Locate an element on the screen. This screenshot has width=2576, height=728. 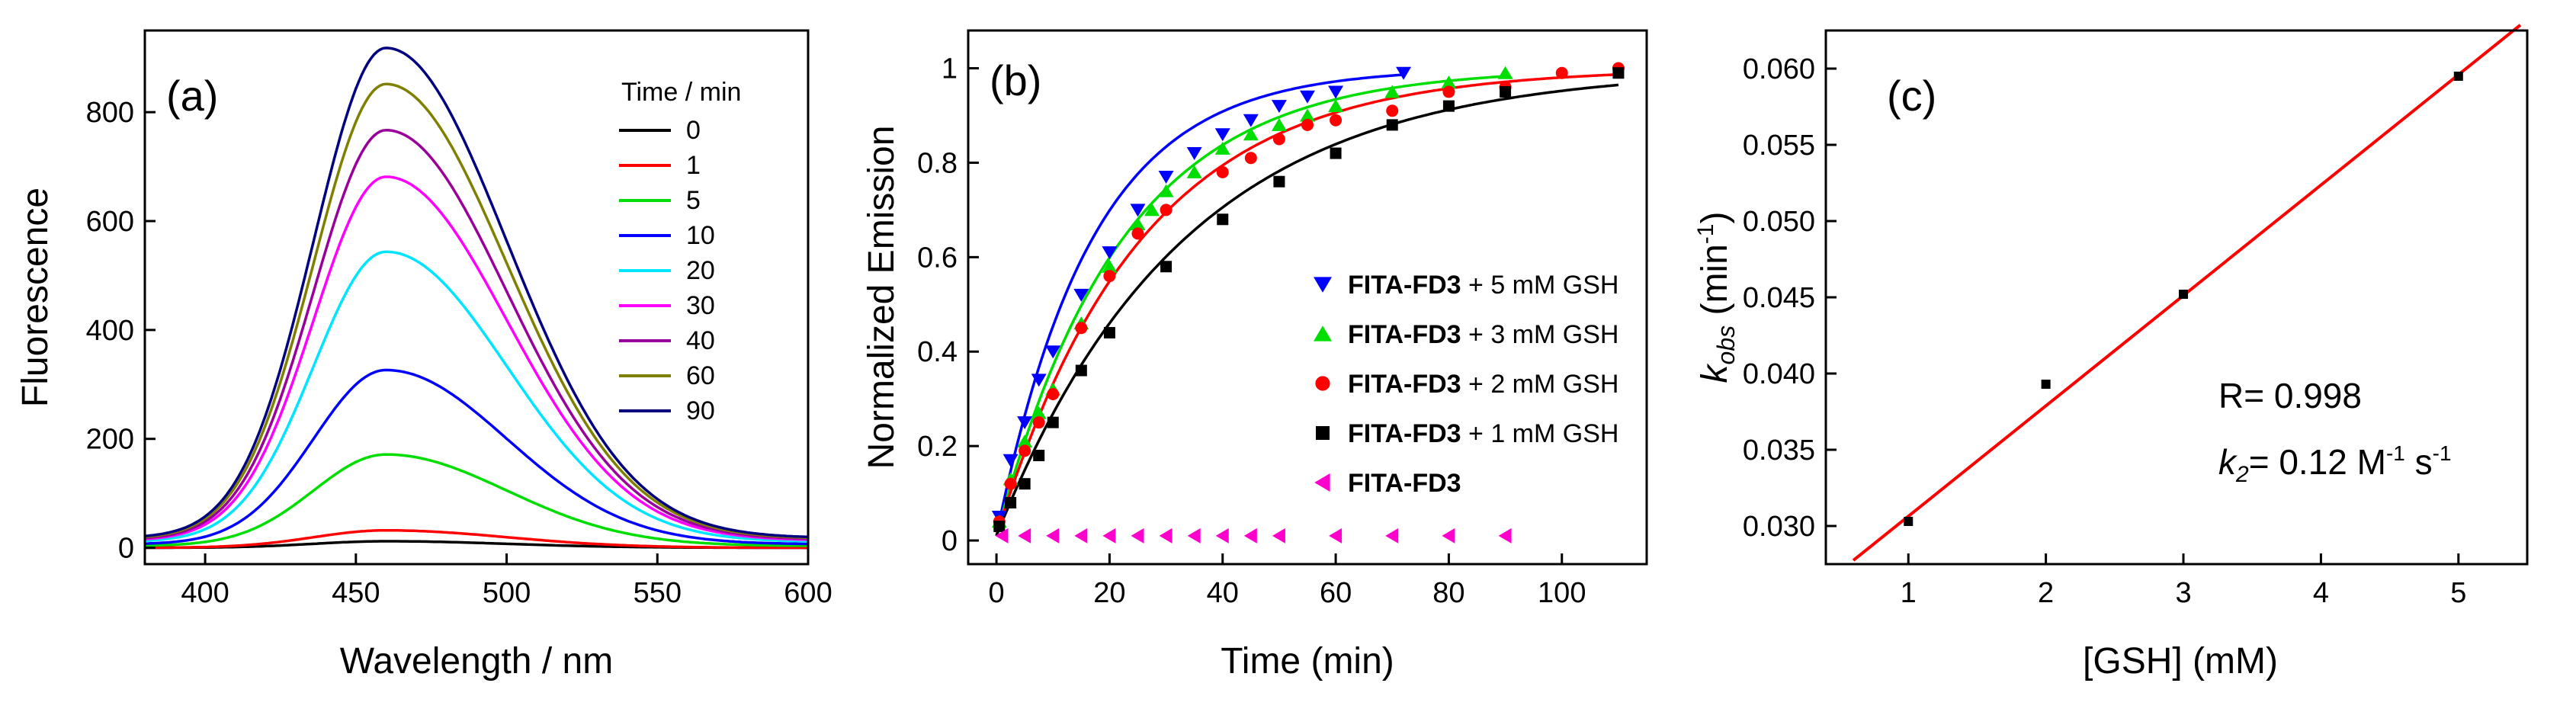
c-k2-sub: 2 is located at coordinates (2242, 474).